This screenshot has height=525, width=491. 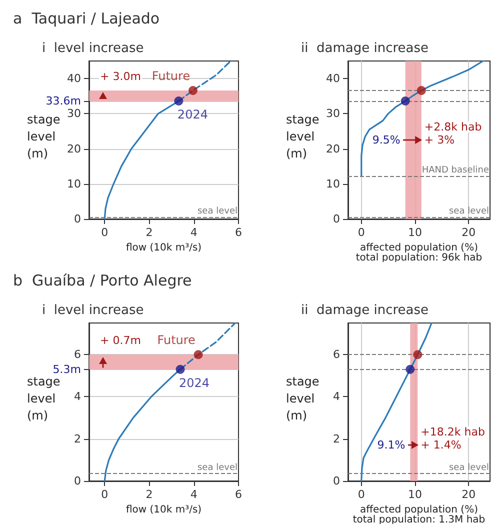 What do you see at coordinates (391, 445) in the screenshot?
I see `annotation: 9.1%` at bounding box center [391, 445].